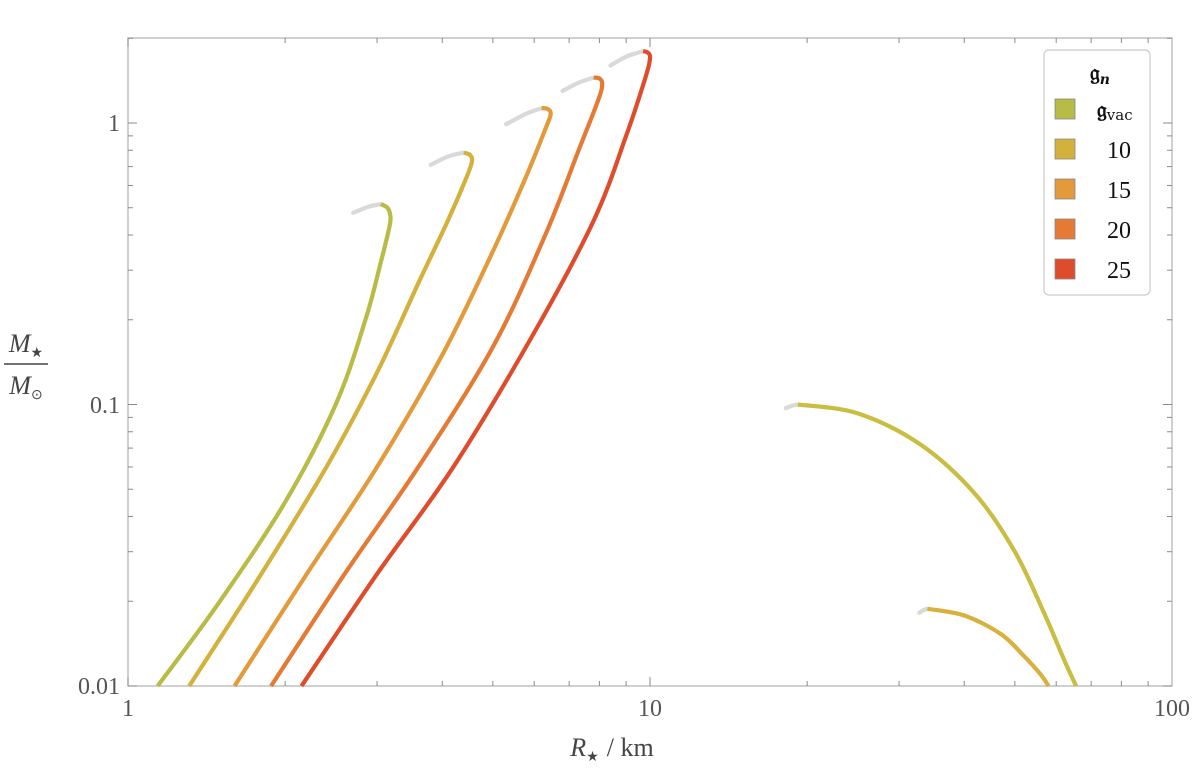  Describe the element at coordinates (989, 647) in the screenshot. I see `series-7-stable-branch` at that location.